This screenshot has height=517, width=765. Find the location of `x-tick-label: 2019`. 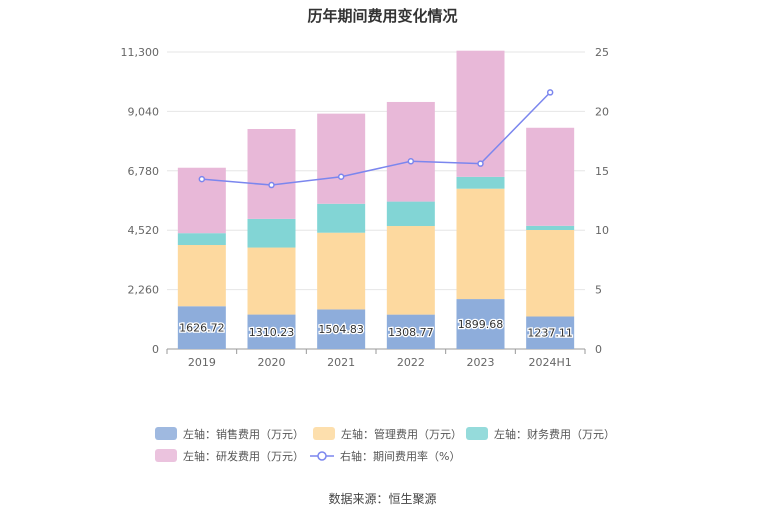

x-tick-label: 2019 is located at coordinates (202, 362).